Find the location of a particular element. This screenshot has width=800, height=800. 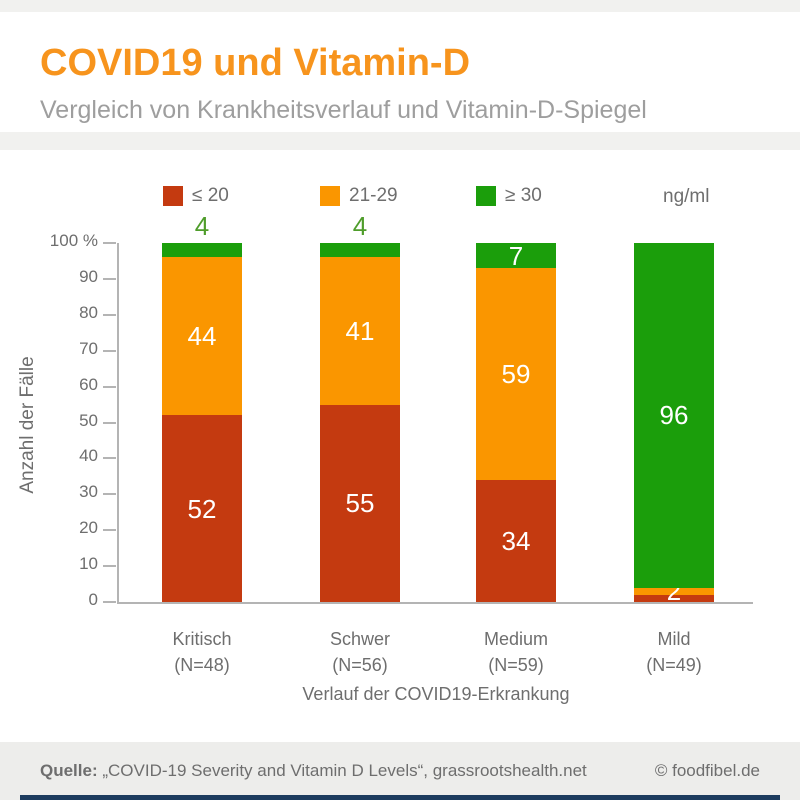

y-tick-label: 20 is located at coordinates (88, 528).